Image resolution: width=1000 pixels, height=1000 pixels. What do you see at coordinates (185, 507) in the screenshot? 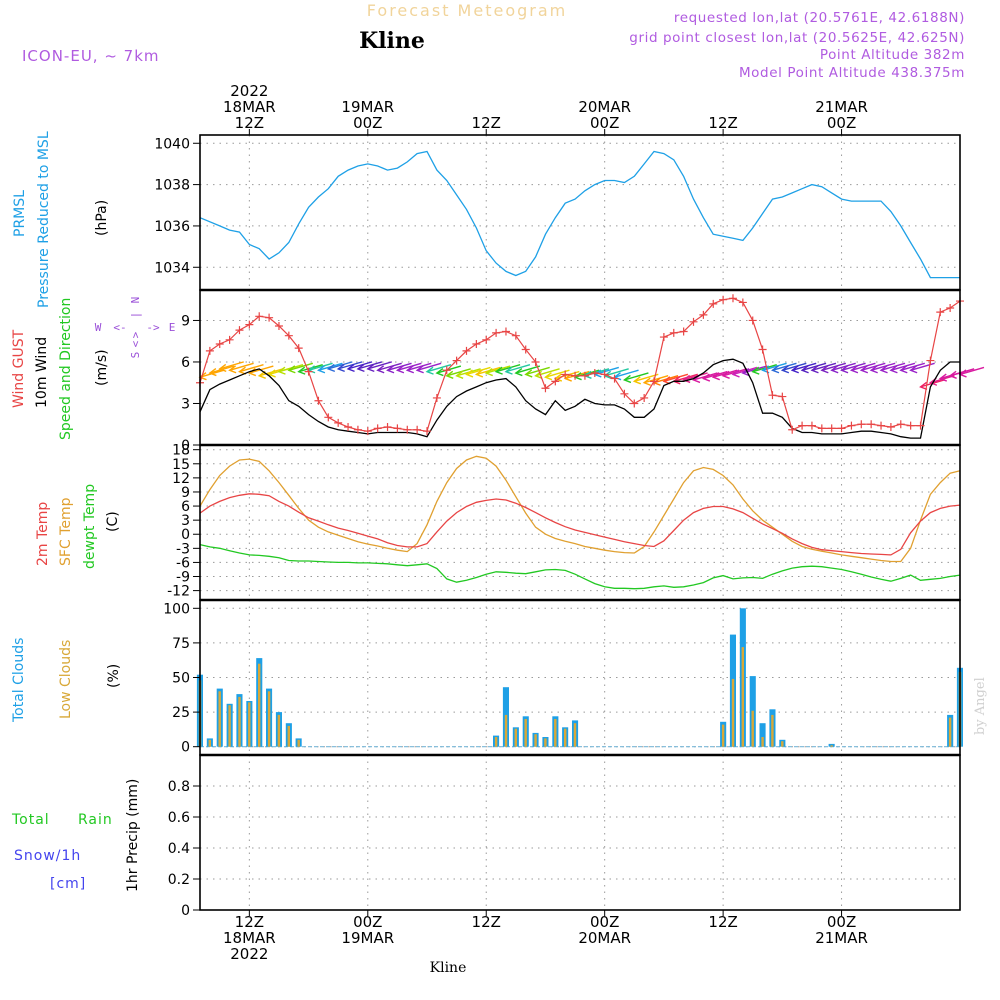
I see `temp-ytick-label: 6` at bounding box center [185, 507].